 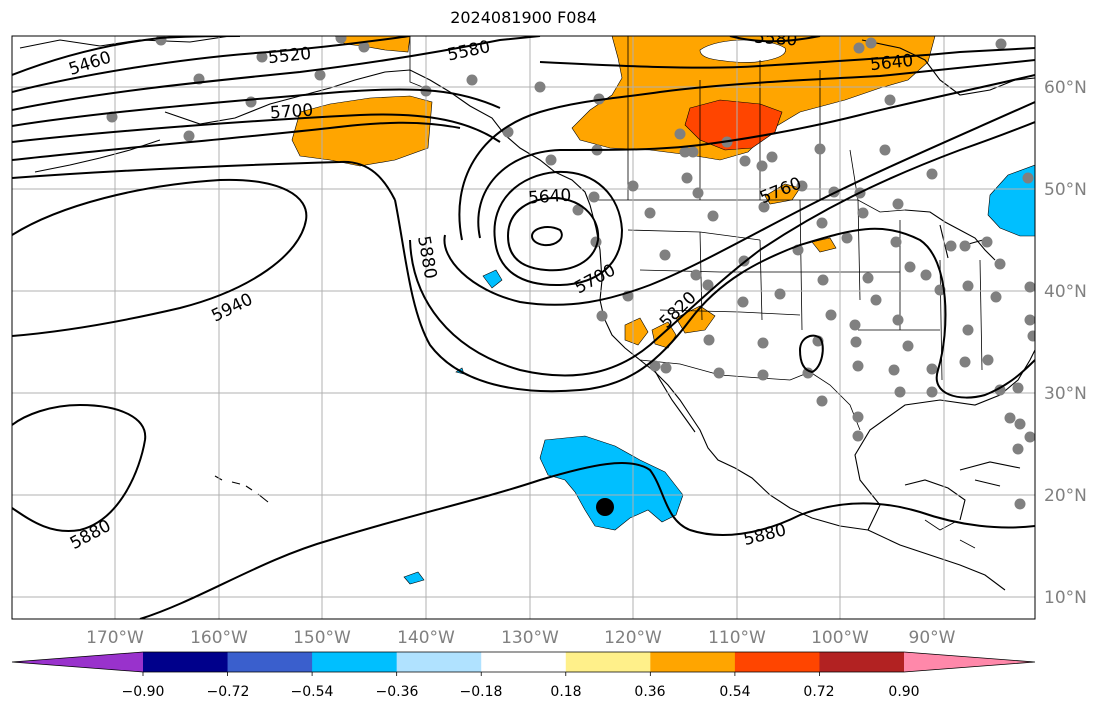 I want to click on lat-label: 30°N, so click(x=1065, y=394).